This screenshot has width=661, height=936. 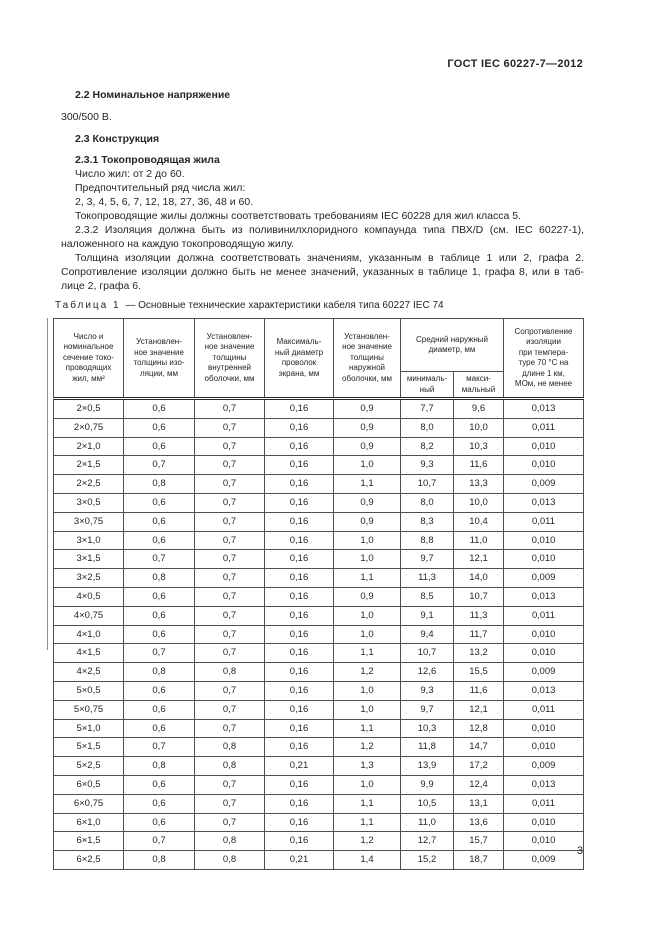 I want to click on table-cell: 11,8, so click(x=427, y=747).